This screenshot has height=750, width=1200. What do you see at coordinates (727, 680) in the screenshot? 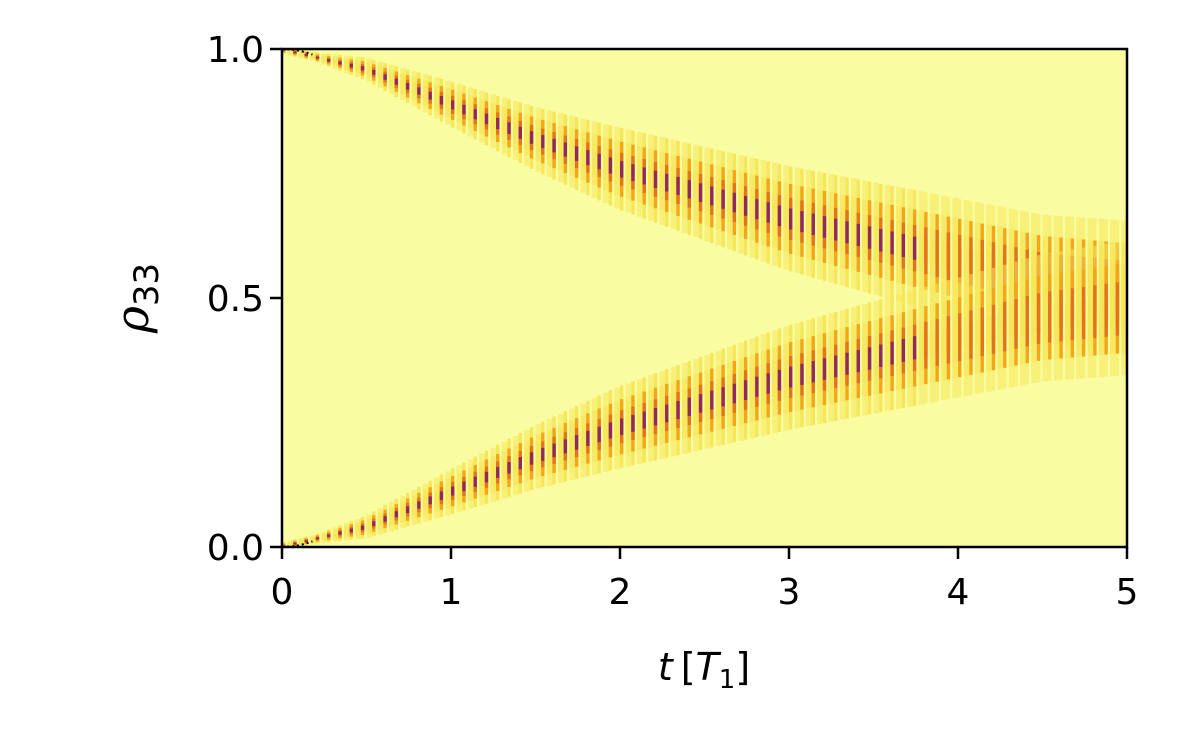
I see `x-axis-label-sub: 1` at bounding box center [727, 680].